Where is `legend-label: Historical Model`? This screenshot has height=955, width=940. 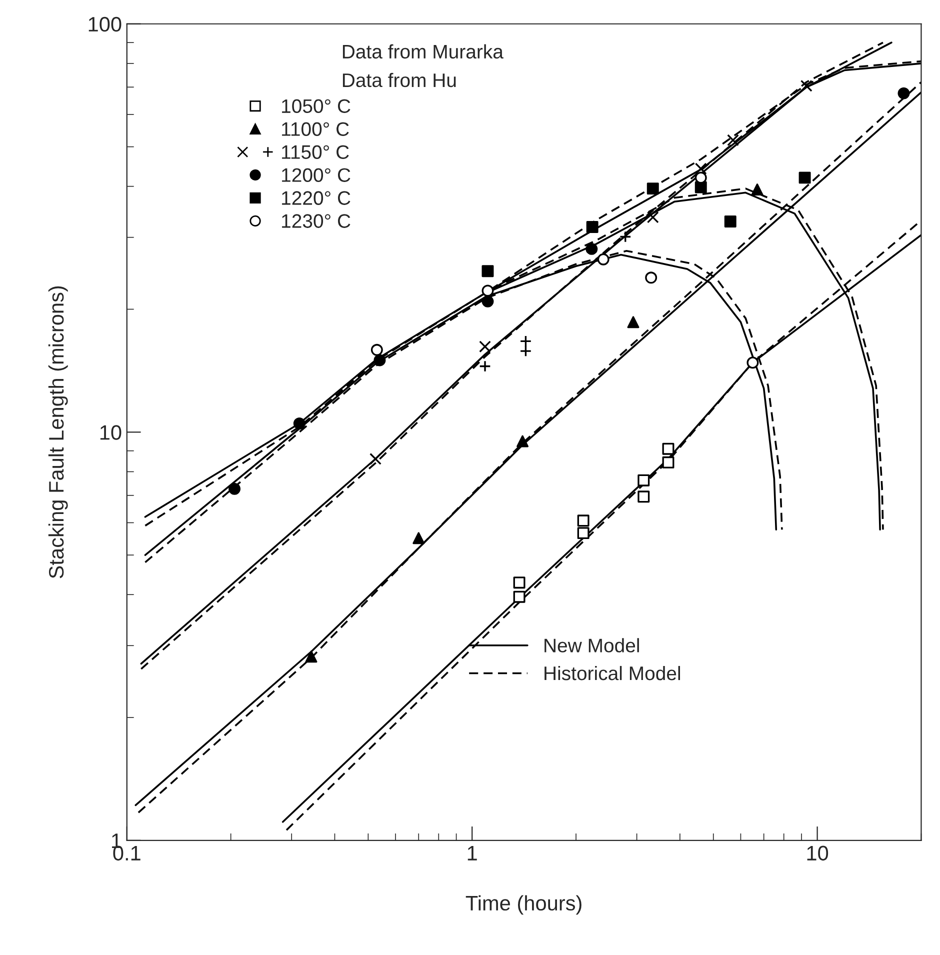 legend-label: Historical Model is located at coordinates (612, 673).